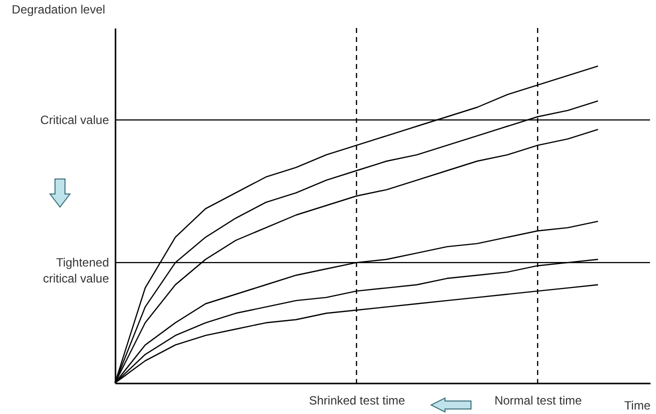  What do you see at coordinates (76, 271) in the screenshot?
I see `ref-line-label: Tightened critical value` at bounding box center [76, 271].